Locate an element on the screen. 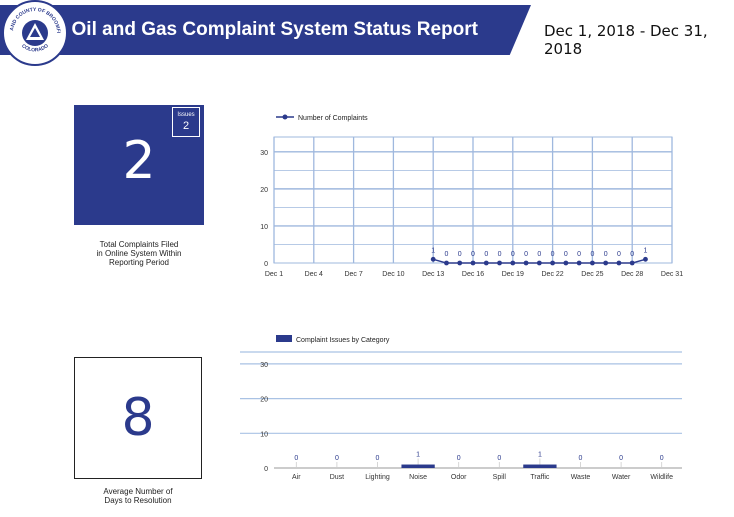 Image resolution: width=734 pixels, height=517 pixels. x-tick-label: Dec 31 is located at coordinates (672, 274).